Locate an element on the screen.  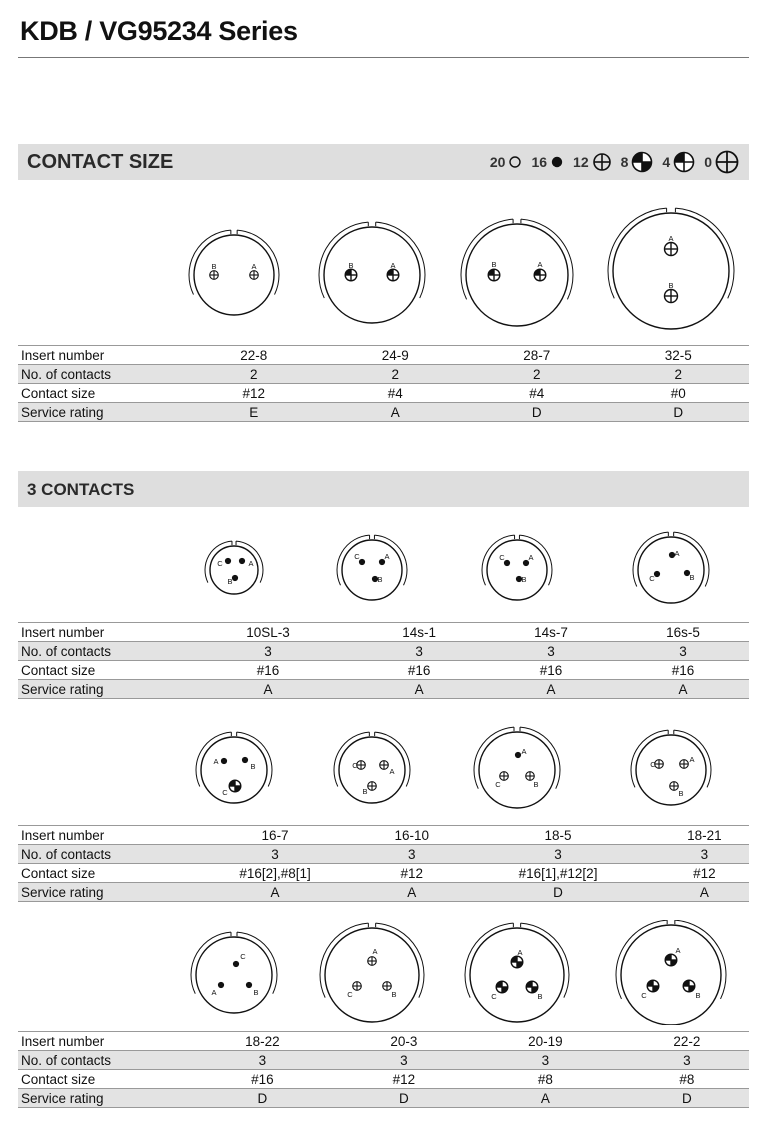
table-cell: #16[1],#12[2] is located at coordinates (558, 873).